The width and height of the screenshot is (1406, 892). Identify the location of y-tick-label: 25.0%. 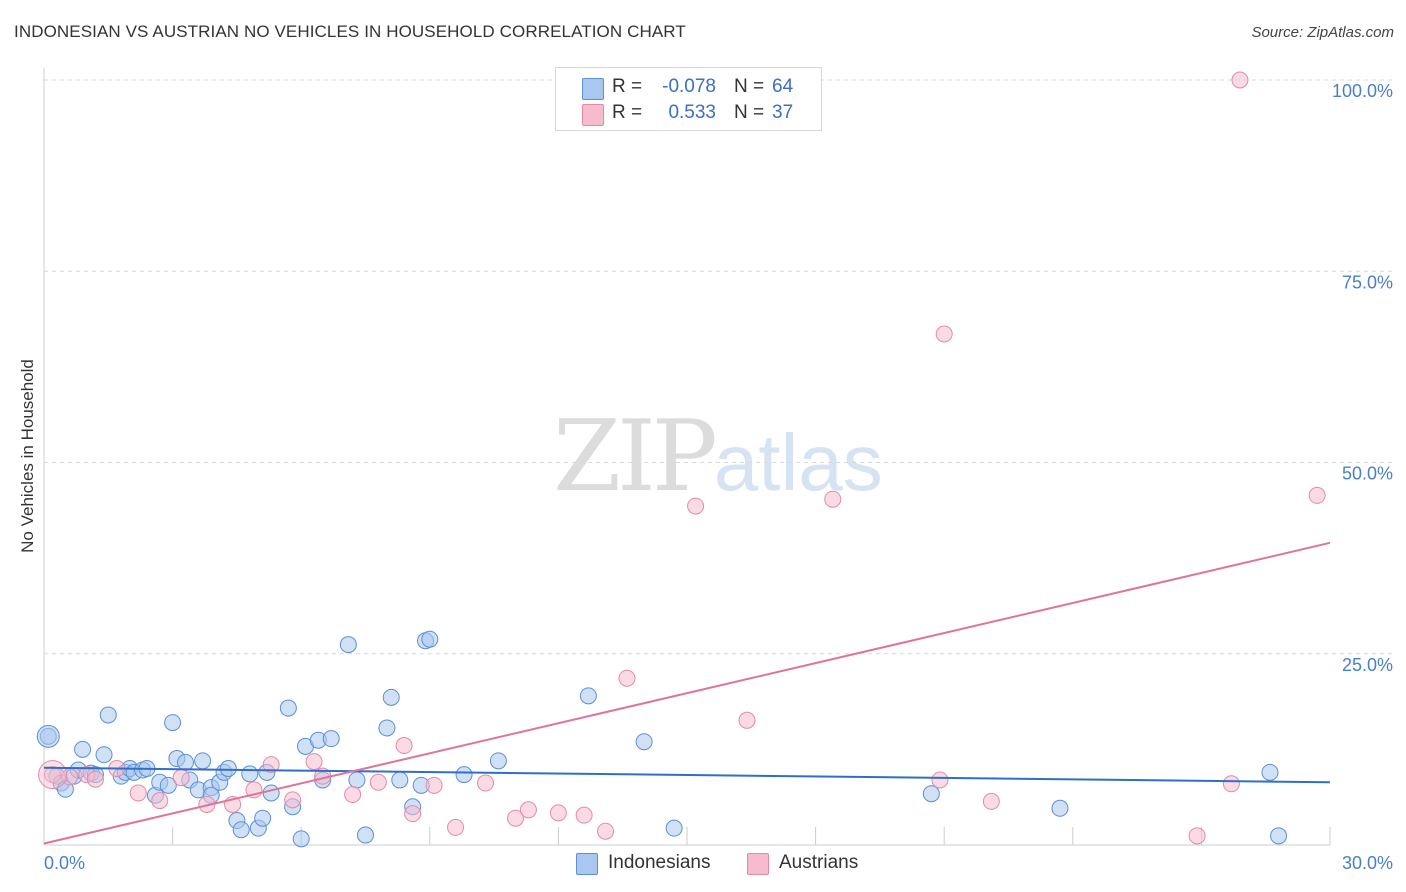
(1367, 665).